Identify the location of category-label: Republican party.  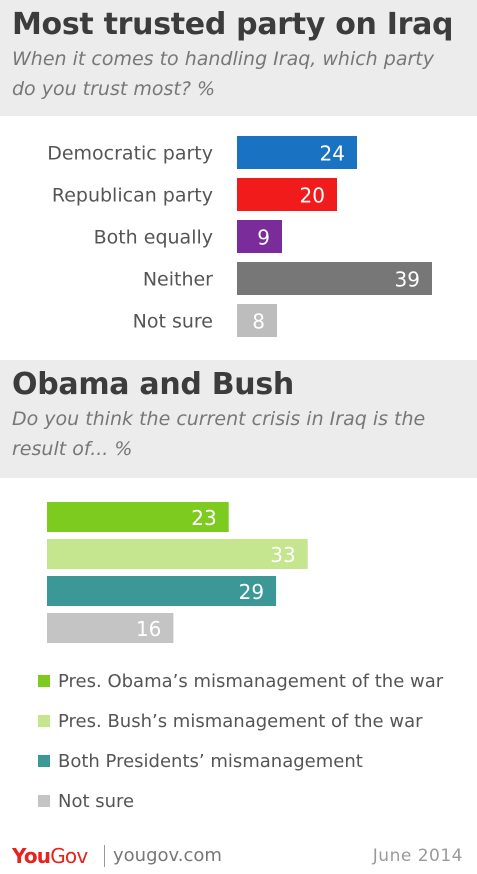
(132, 196).